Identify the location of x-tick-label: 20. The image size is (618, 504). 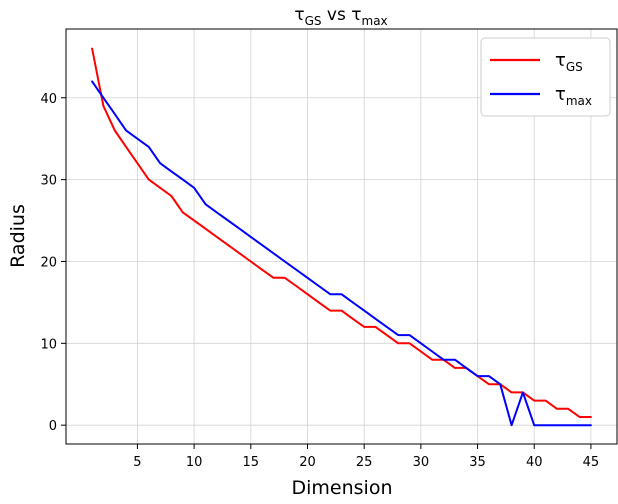
(307, 462).